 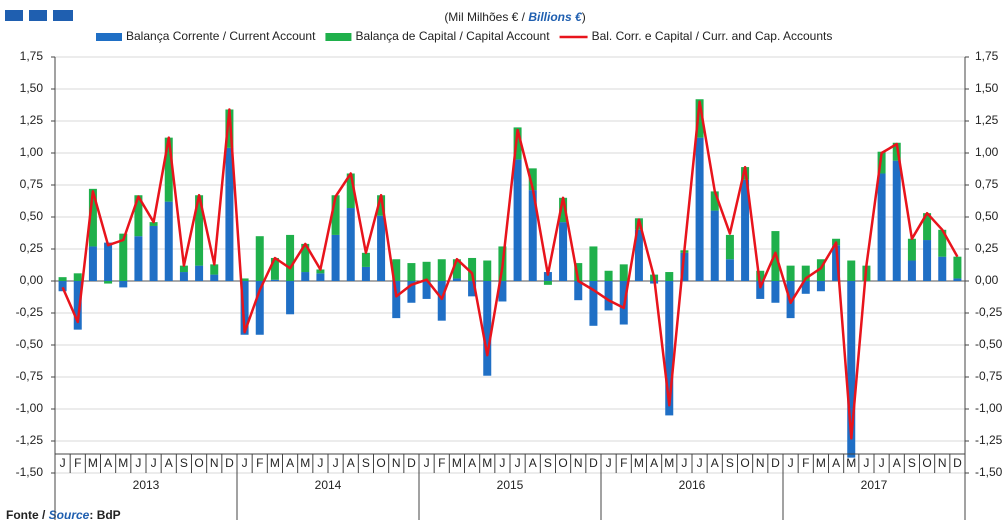 What do you see at coordinates (987, 88) in the screenshot?
I see `y2-tick-label: 1,50` at bounding box center [987, 88].